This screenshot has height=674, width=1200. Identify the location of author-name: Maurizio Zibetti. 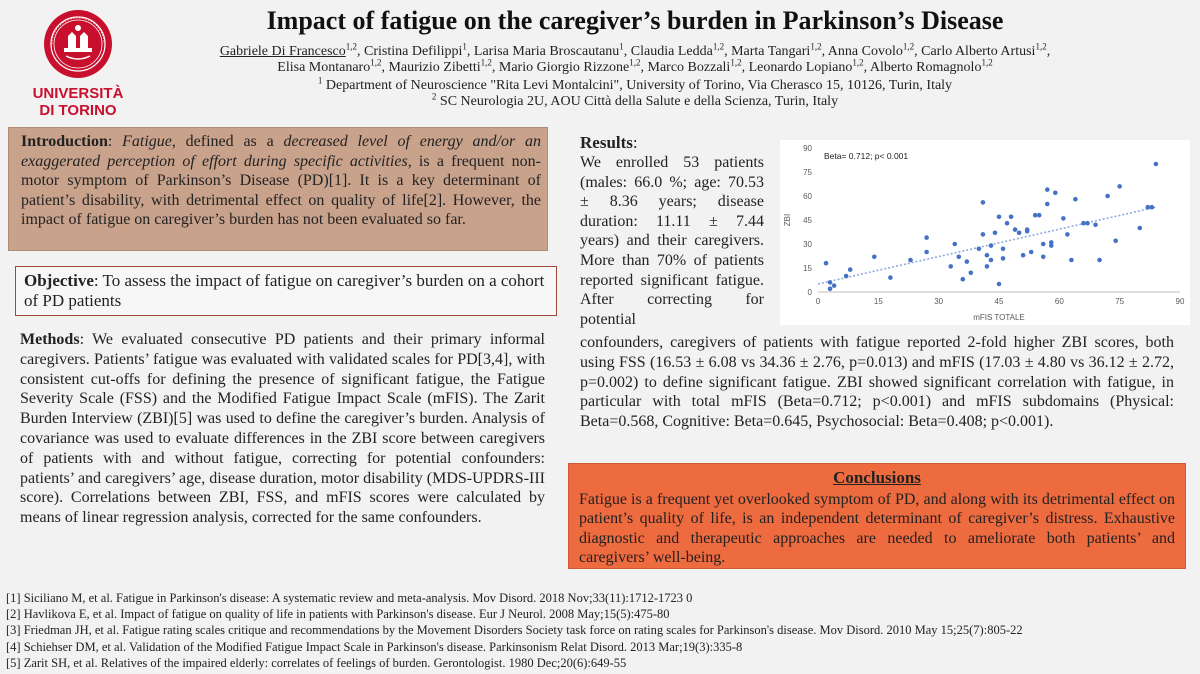
(434, 67).